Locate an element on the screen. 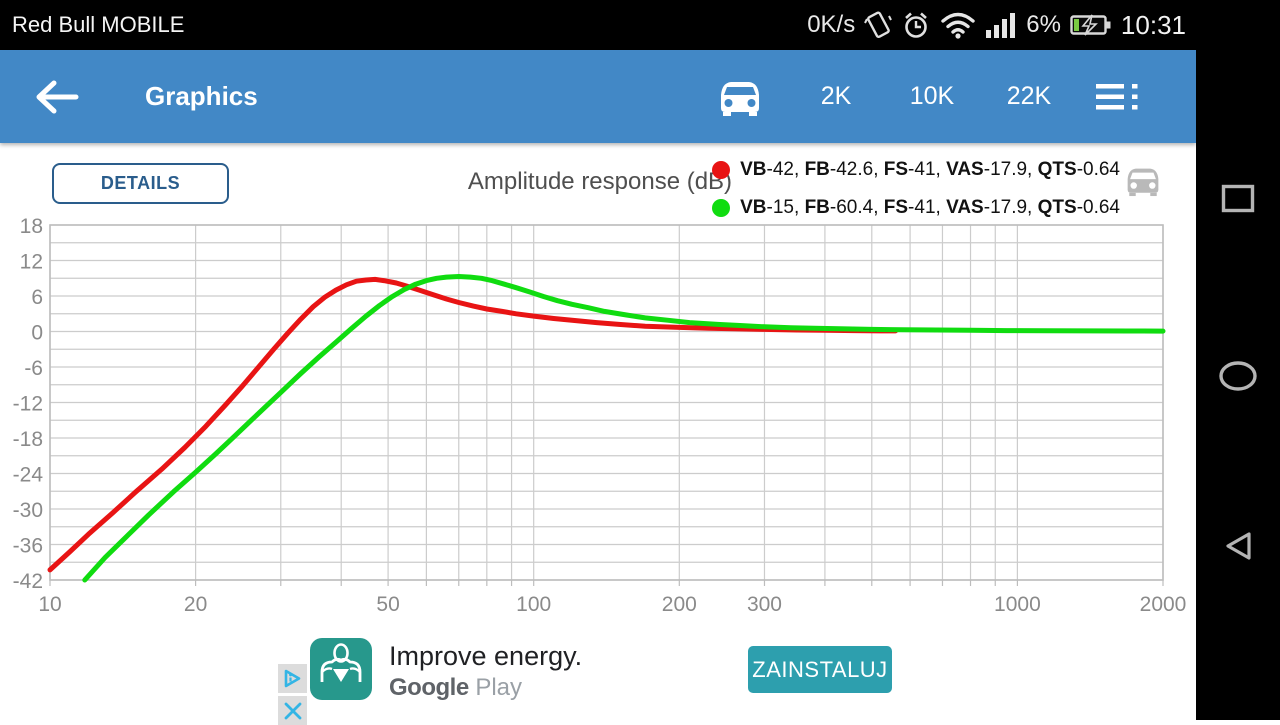 This screenshot has height=725, width=1280. svg-text: 18 is located at coordinates (31, 228).